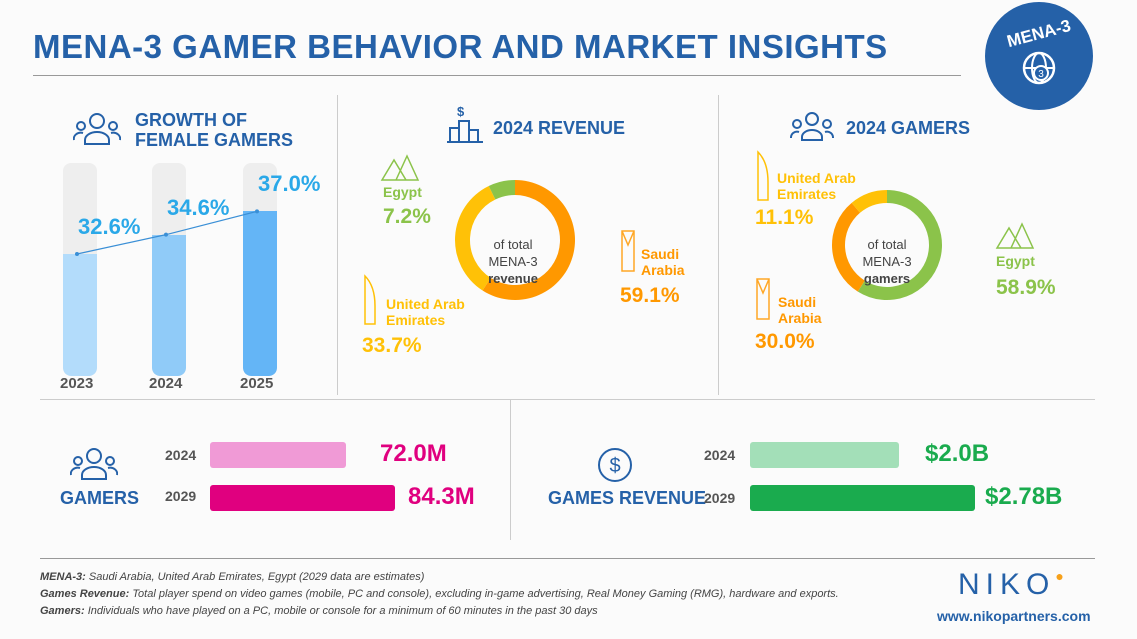  What do you see at coordinates (289, 184) in the screenshot?
I see `female-pct-label: 37.0%` at bounding box center [289, 184].